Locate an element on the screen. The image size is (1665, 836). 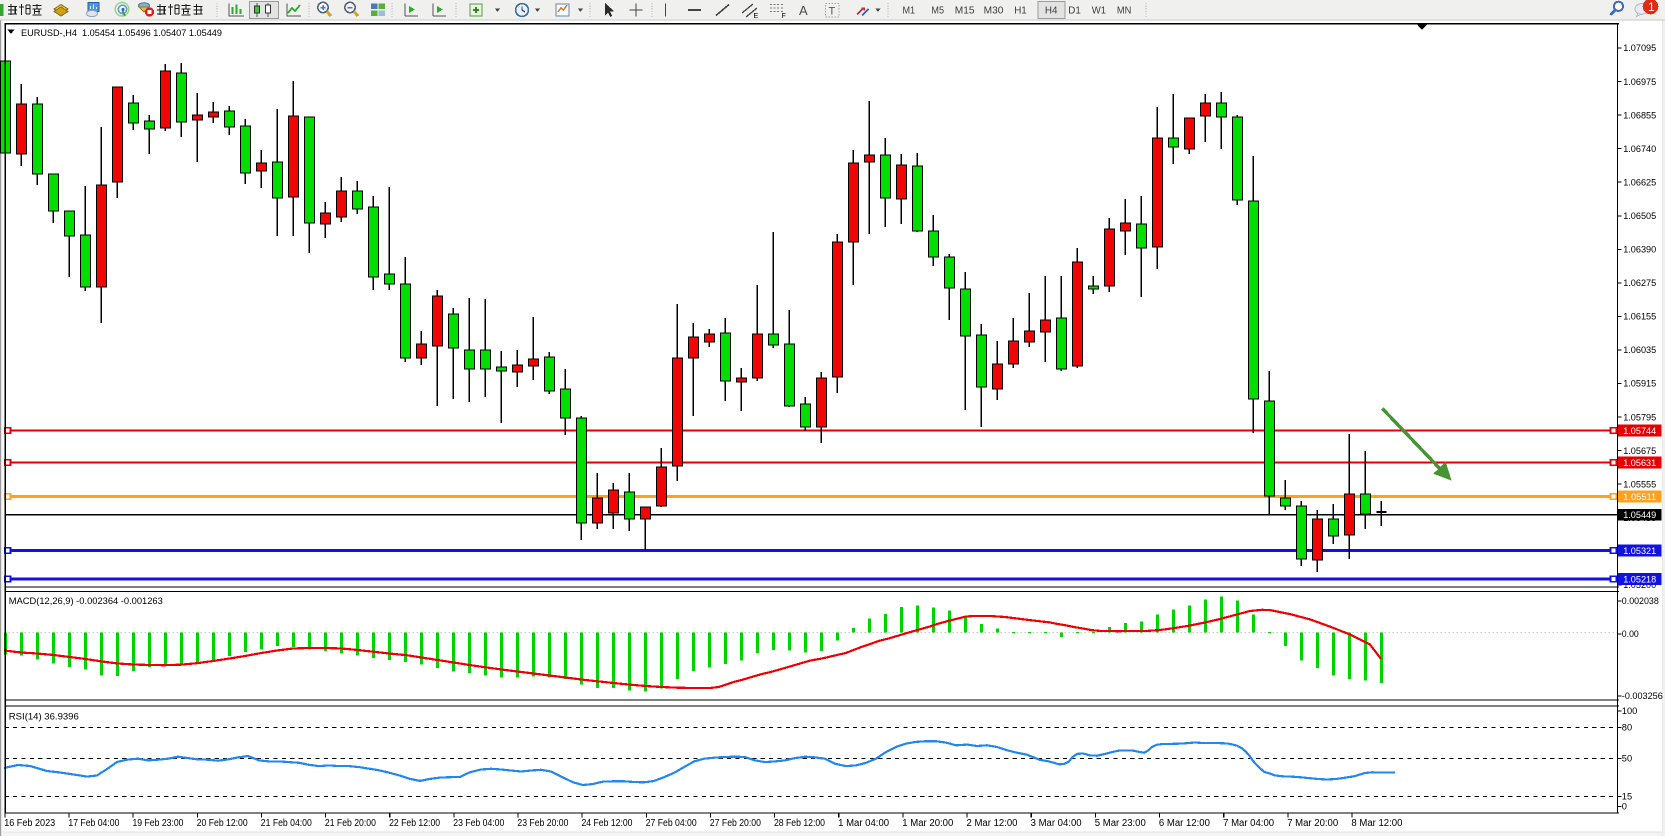
svg-text: 23 Feb 20:00 is located at coordinates (542, 823).